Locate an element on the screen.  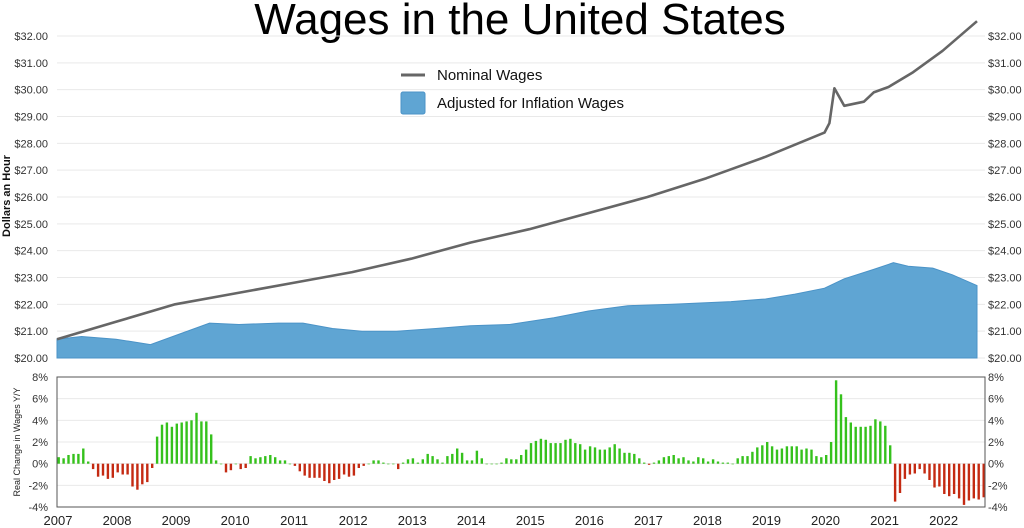
x-tick-2007: 2007 is located at coordinates (58, 520).